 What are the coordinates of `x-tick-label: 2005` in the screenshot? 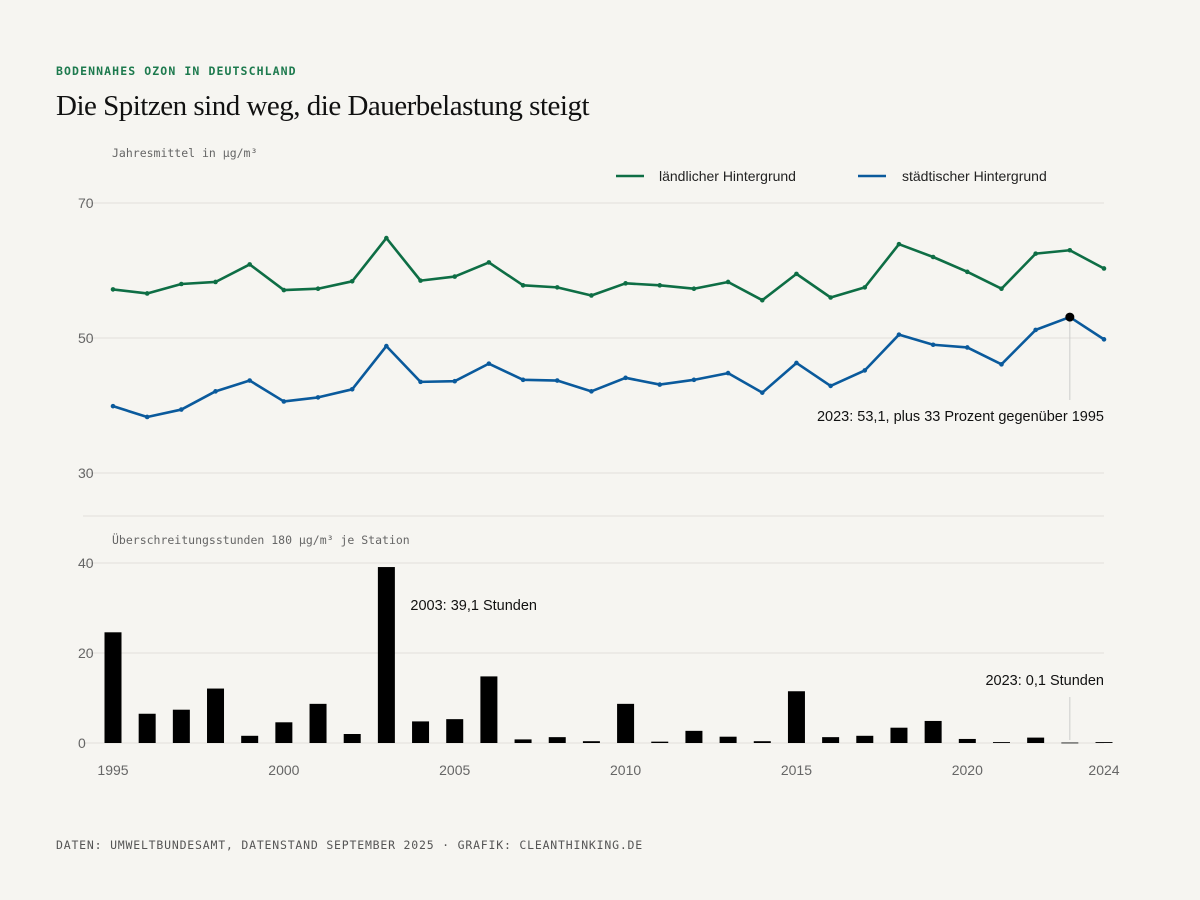 It's located at (454, 770).